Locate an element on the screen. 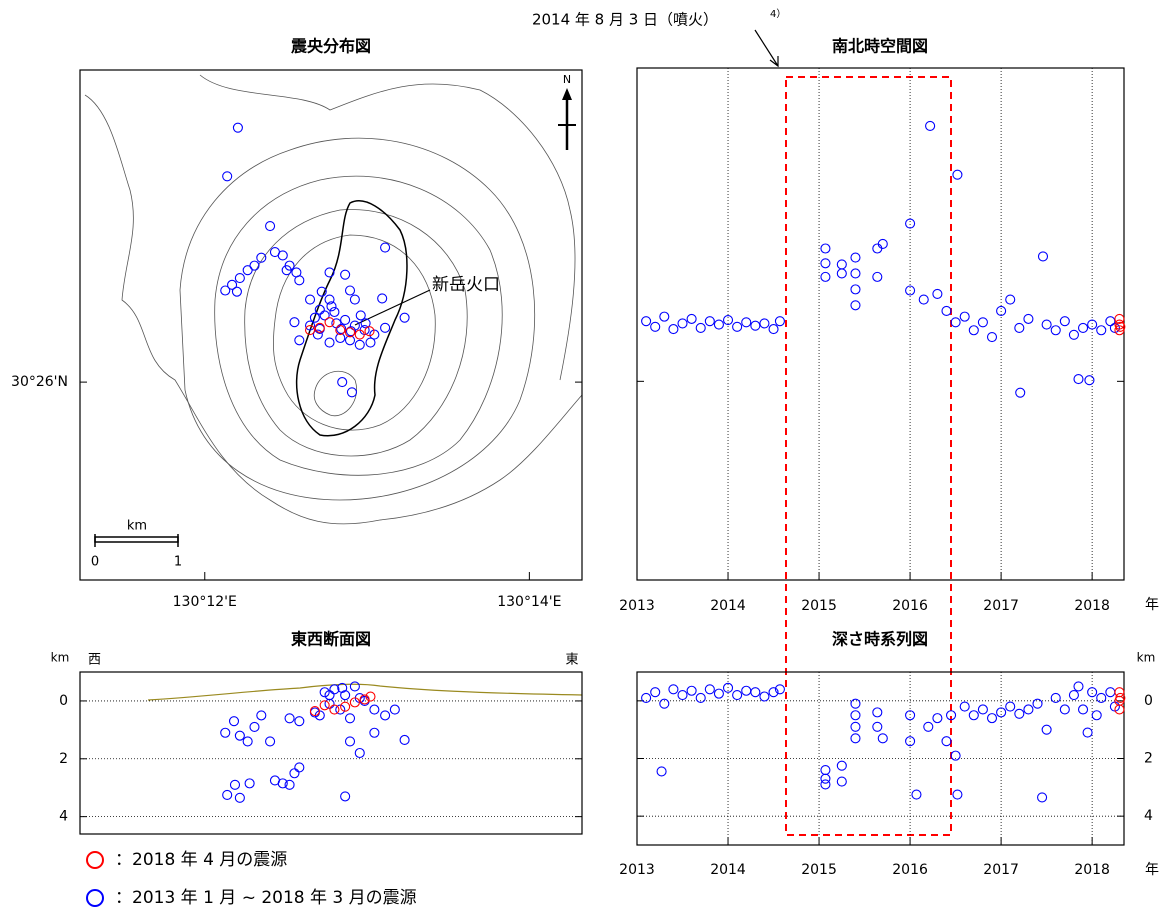  eruption-period-box is located at coordinates (868, 456).